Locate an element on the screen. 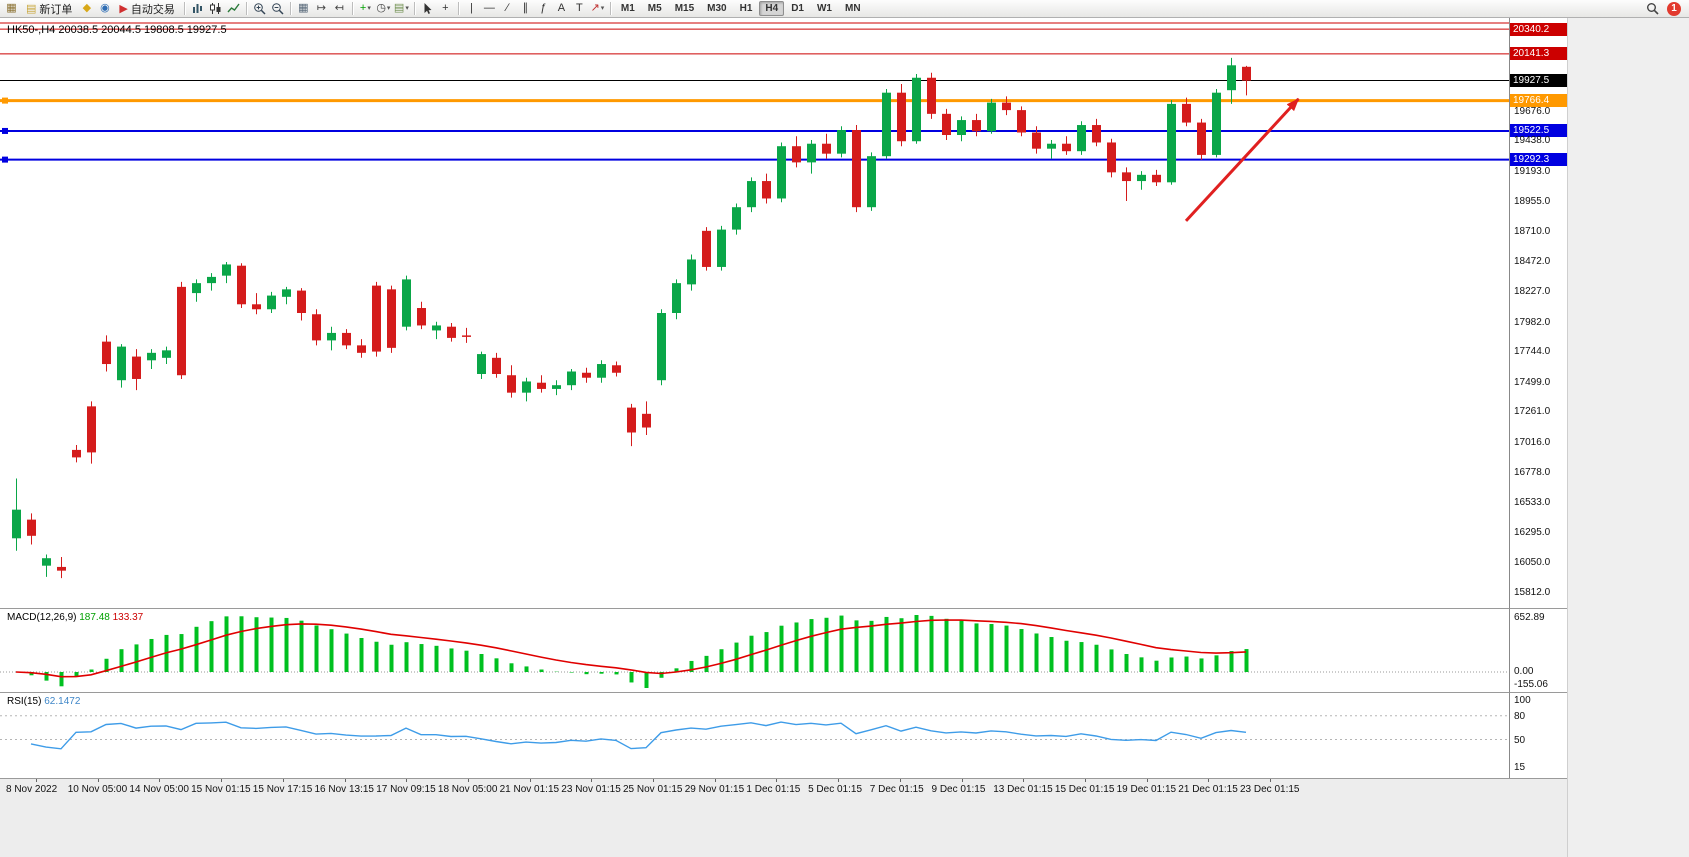  price-tick-label: 18472.0 is located at coordinates (1532, 261).